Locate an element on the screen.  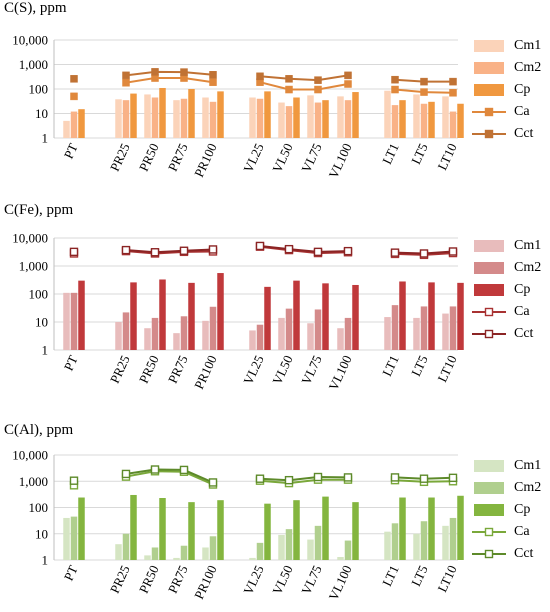
legend-label: Ca is located at coordinates (522, 311).